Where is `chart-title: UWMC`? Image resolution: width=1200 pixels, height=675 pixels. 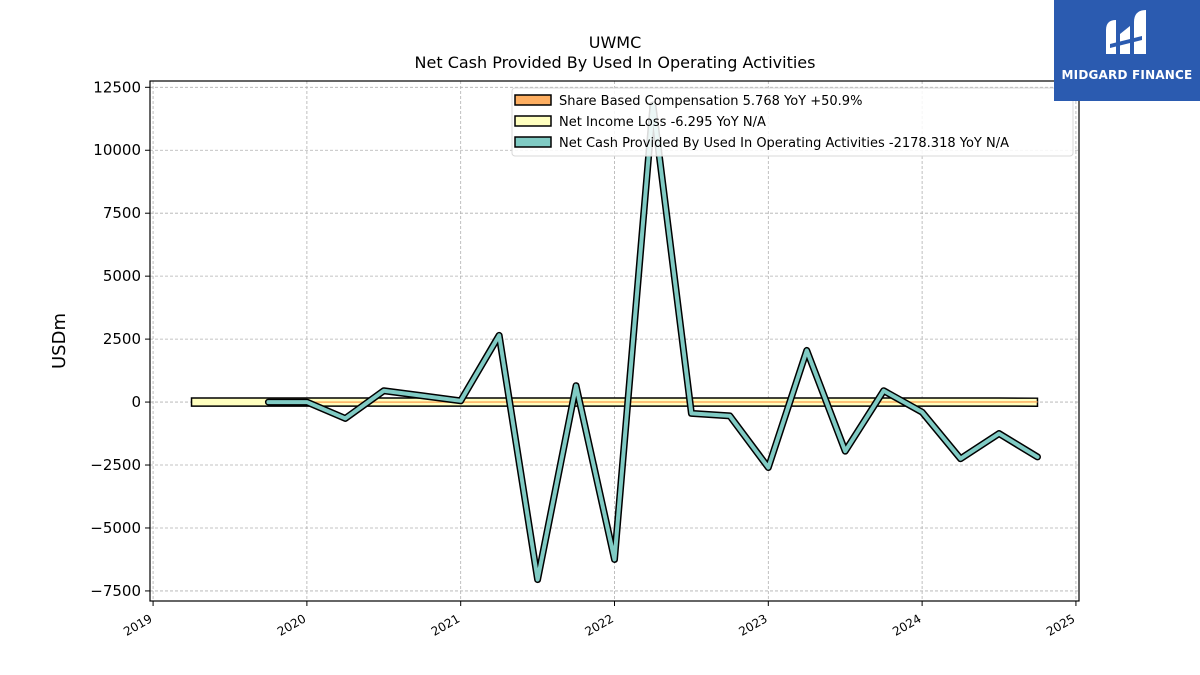 chart-title: UWMC is located at coordinates (615, 42).